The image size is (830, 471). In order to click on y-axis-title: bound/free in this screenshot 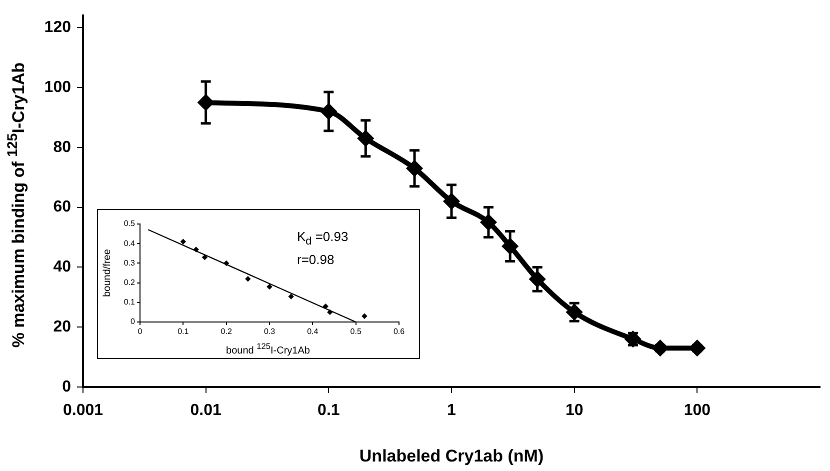, I will do `click(107, 272)`.